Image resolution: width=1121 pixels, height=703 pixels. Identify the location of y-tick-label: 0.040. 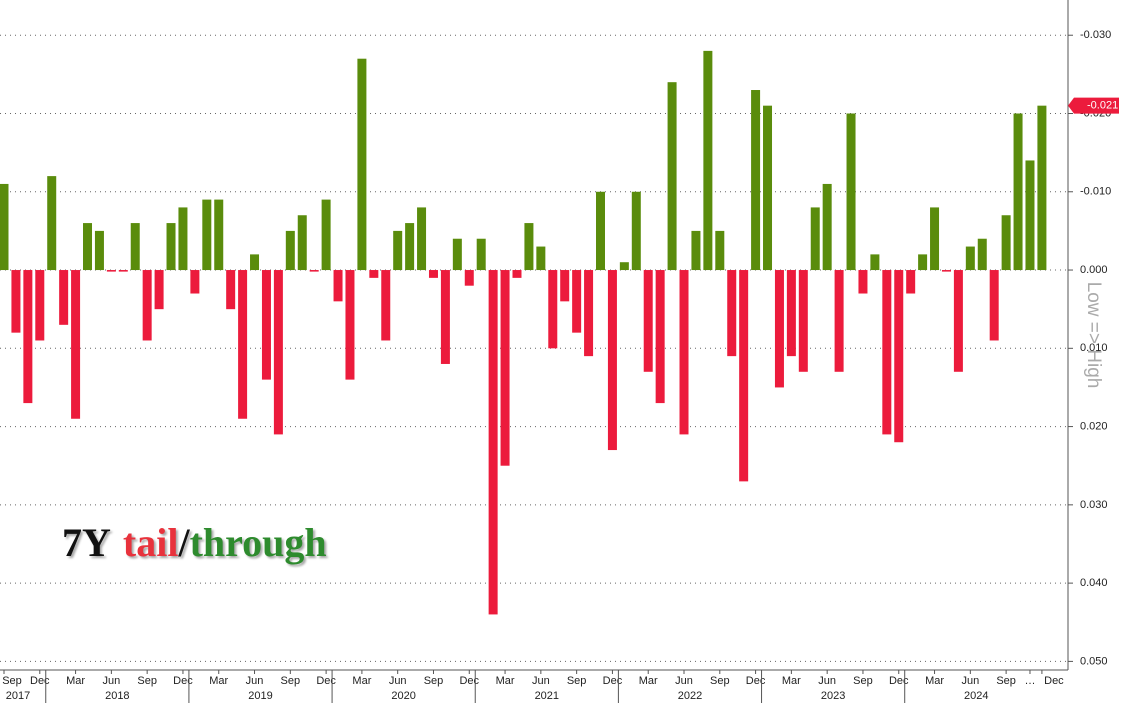
(1094, 583).